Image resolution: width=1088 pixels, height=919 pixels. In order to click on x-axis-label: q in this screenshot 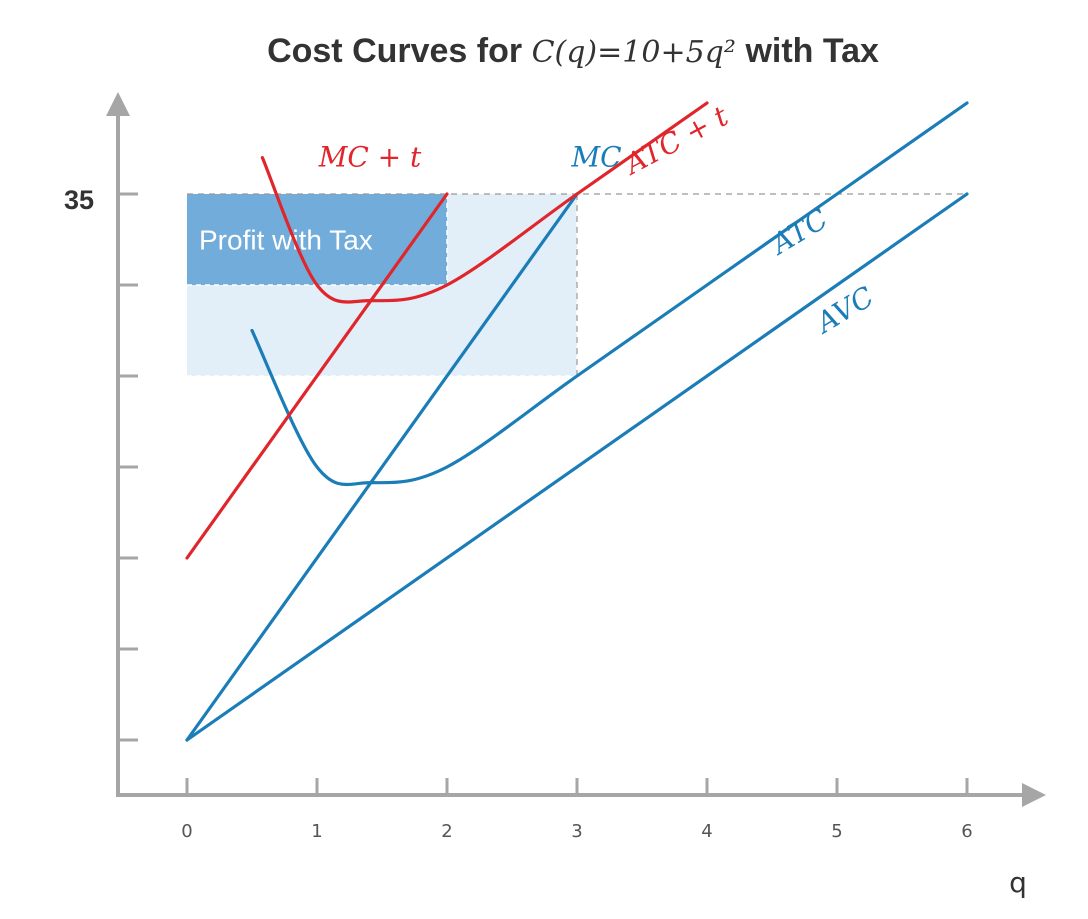, I will do `click(1018, 882)`.